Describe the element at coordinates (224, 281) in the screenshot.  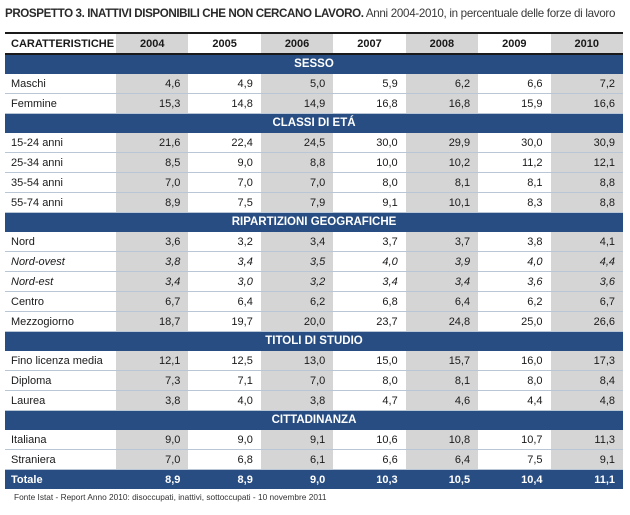
I see `cell-value: 3,0` at that location.